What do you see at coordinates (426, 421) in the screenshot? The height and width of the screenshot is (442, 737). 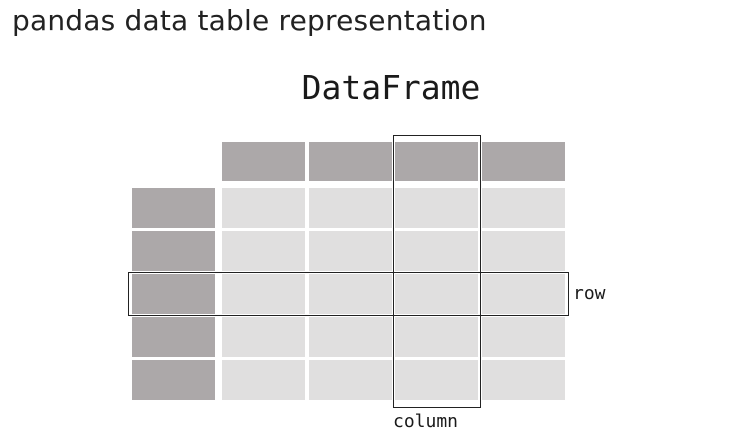 I see `column-label: column` at bounding box center [426, 421].